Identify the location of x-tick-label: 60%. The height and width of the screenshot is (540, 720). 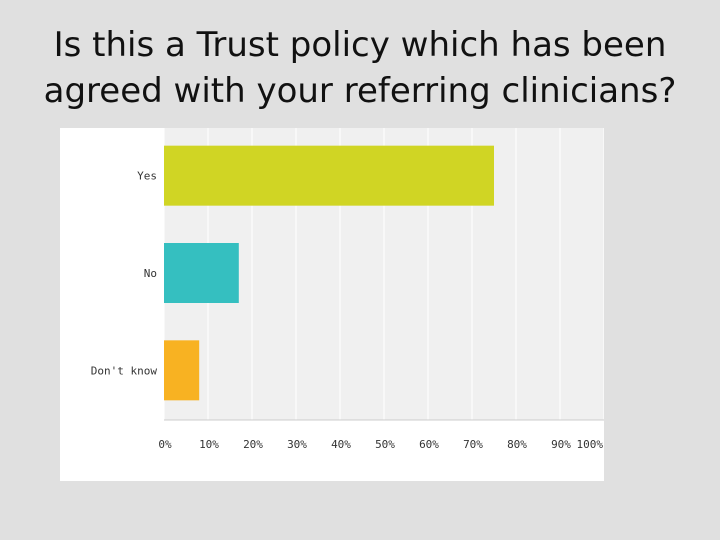
(429, 444).